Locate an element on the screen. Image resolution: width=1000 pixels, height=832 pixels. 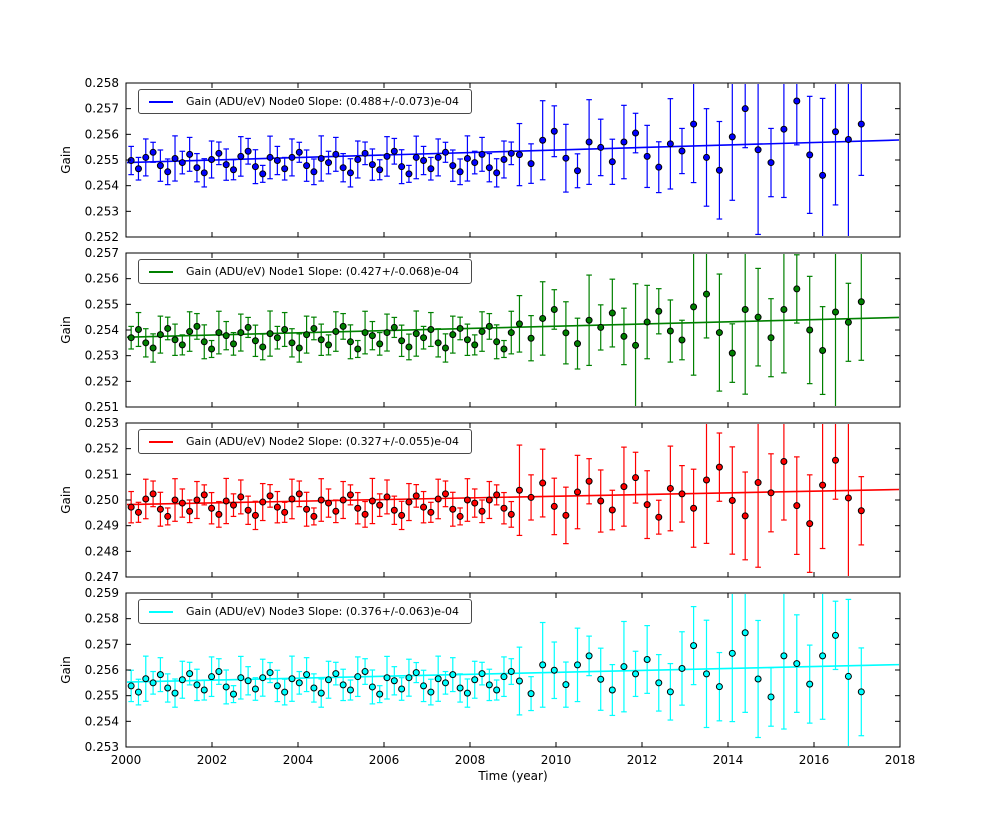
x-tick-label: 2010 is located at coordinates (556, 760).